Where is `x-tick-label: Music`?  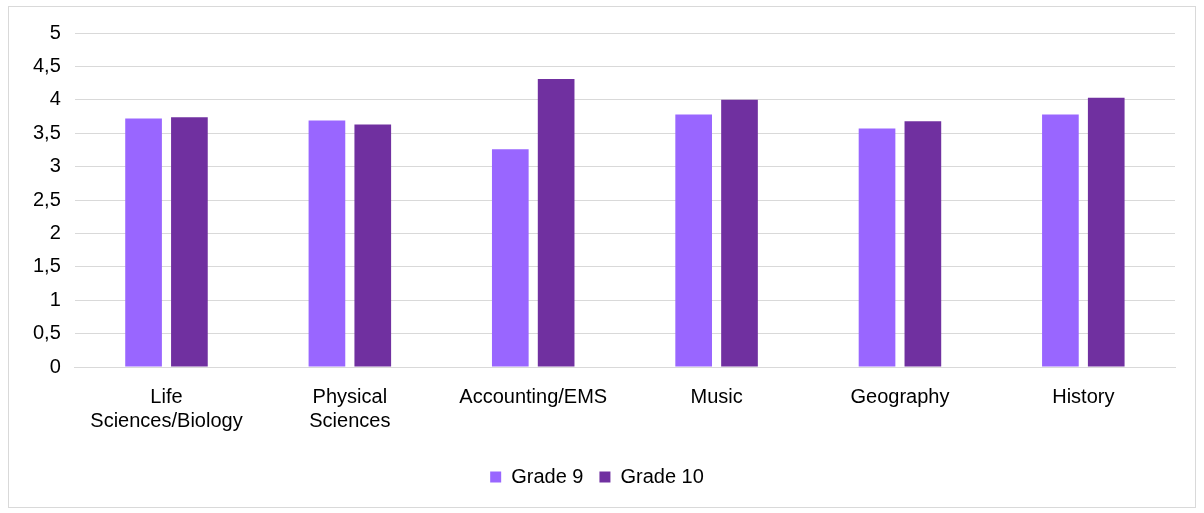
x-tick-label: Music is located at coordinates (716, 395).